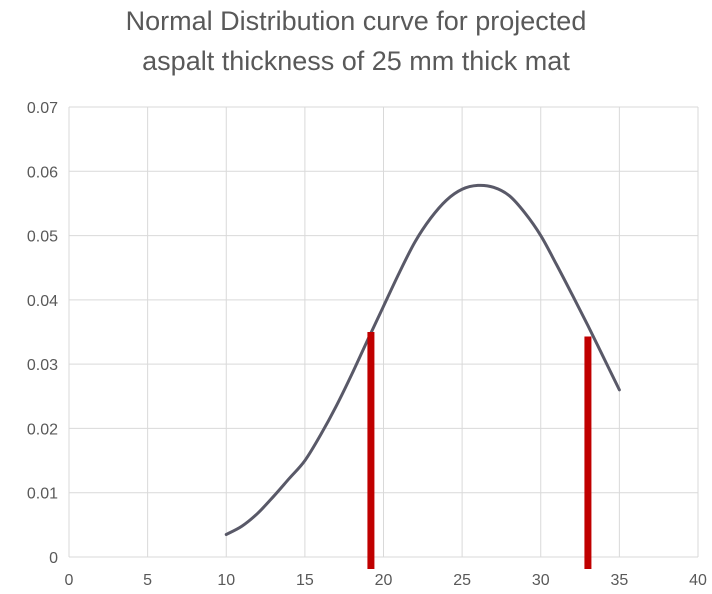 This screenshot has height=594, width=712. Describe the element at coordinates (42, 237) in the screenshot. I see `y-tick-label-5: 0.05` at that location.